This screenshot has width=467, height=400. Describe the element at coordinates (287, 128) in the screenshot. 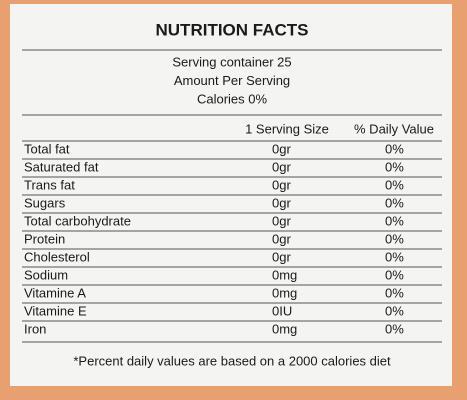

I see `column-header: 1 Serving Size` at that location.